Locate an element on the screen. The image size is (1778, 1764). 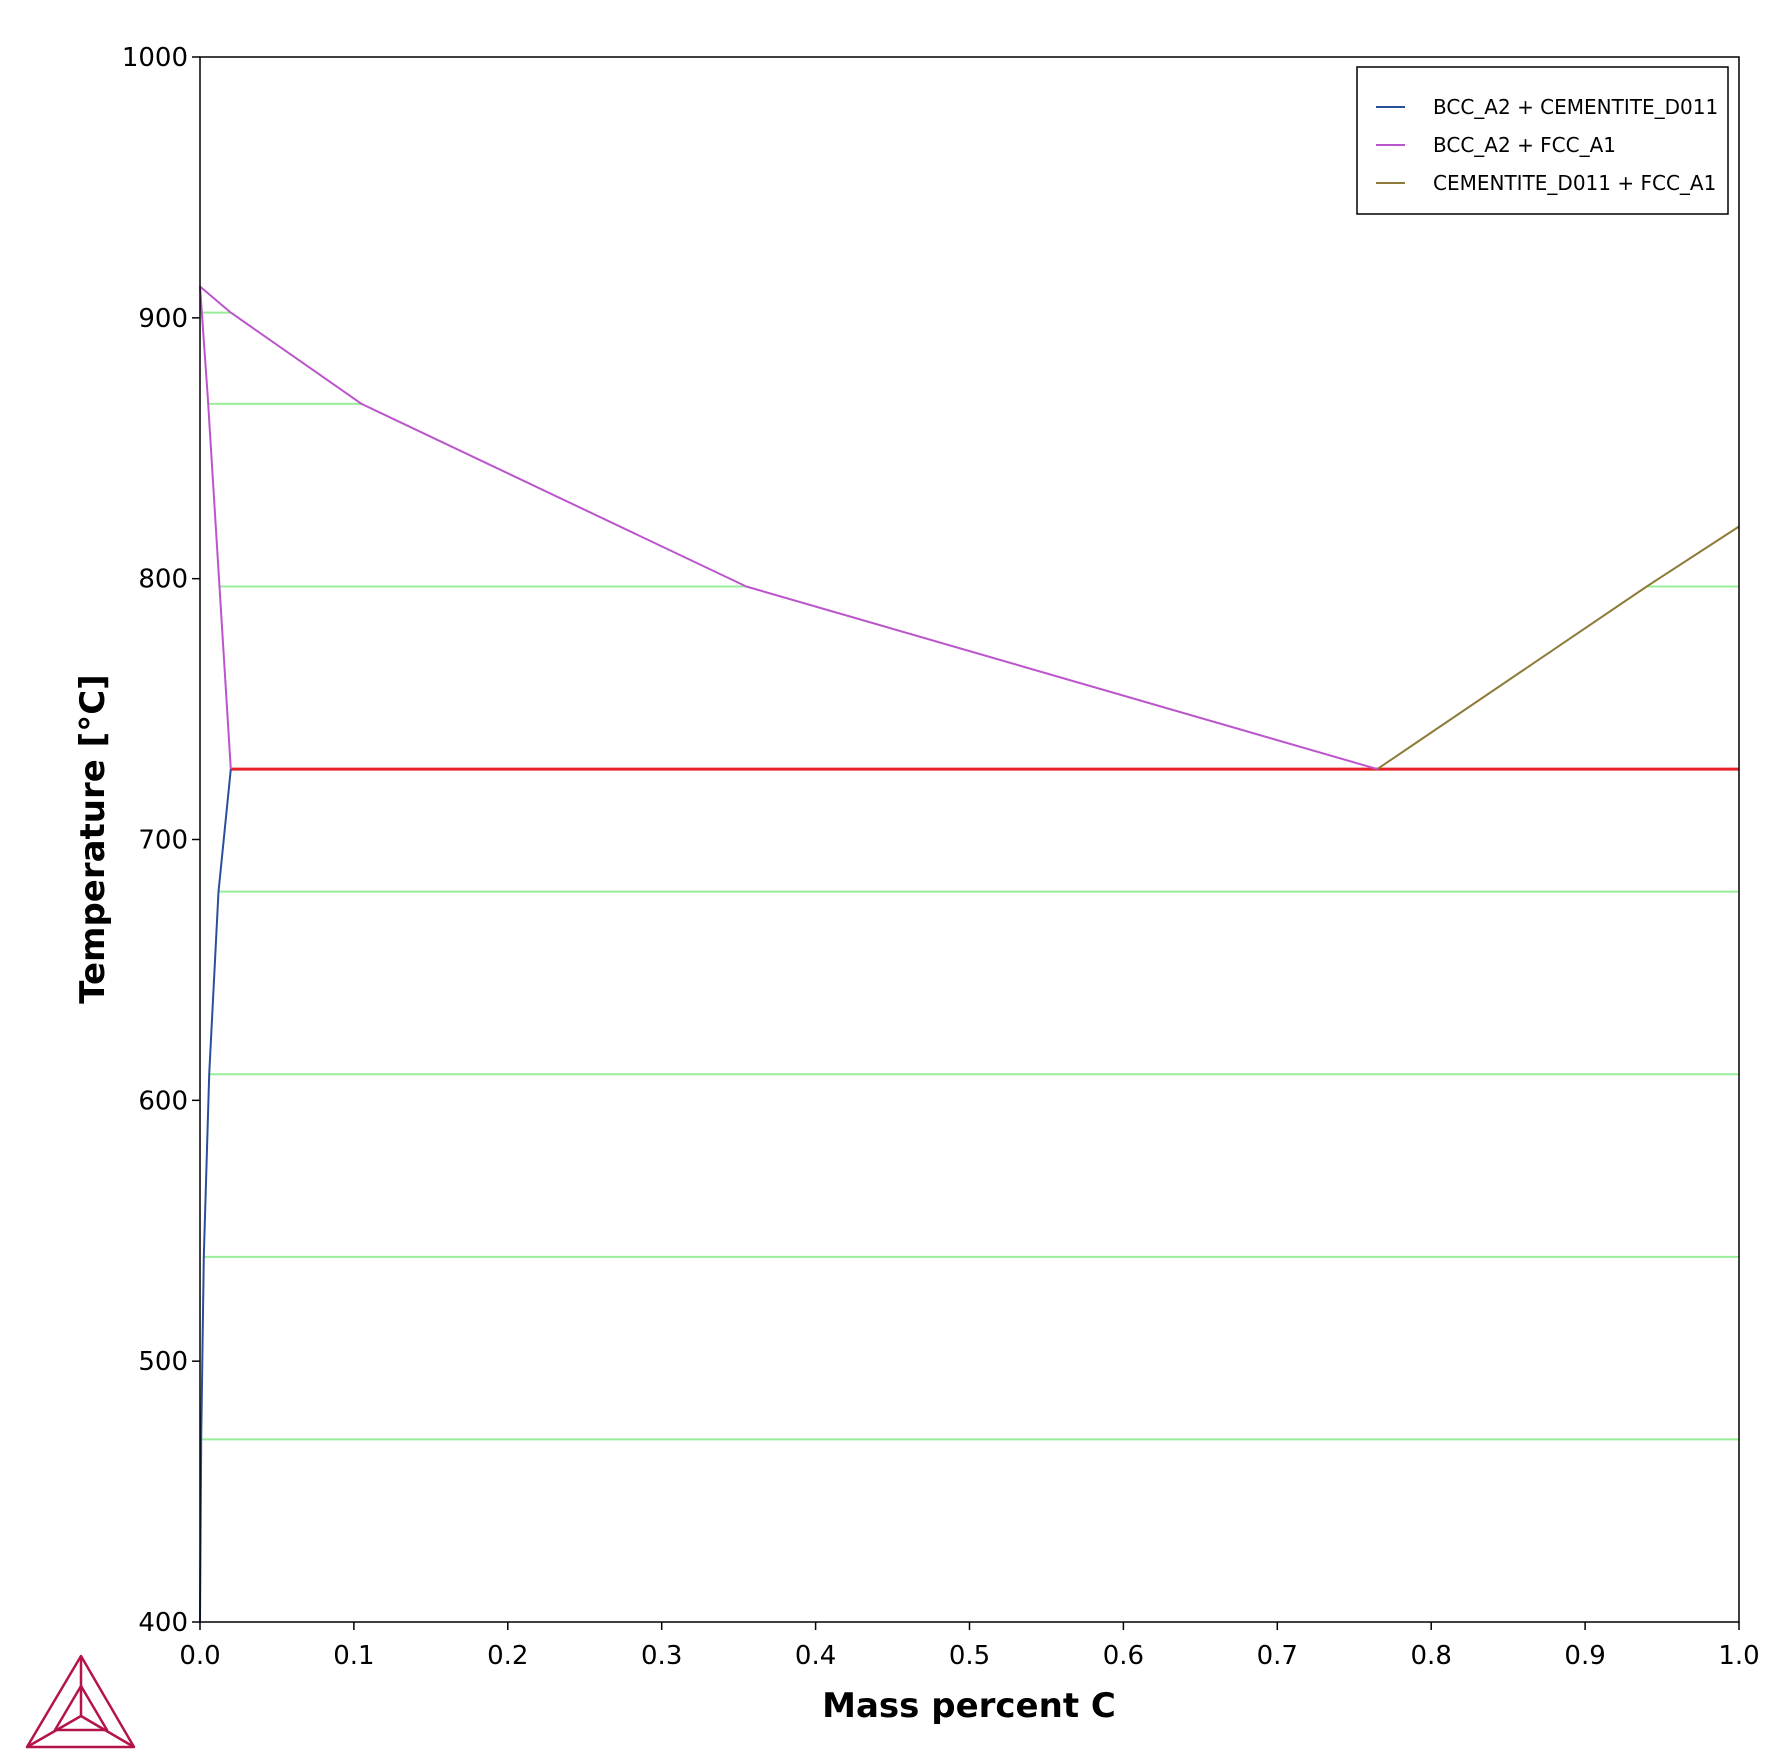
legend-label: CEMENTITE_D011 + FCC_A1 is located at coordinates (1574, 183).